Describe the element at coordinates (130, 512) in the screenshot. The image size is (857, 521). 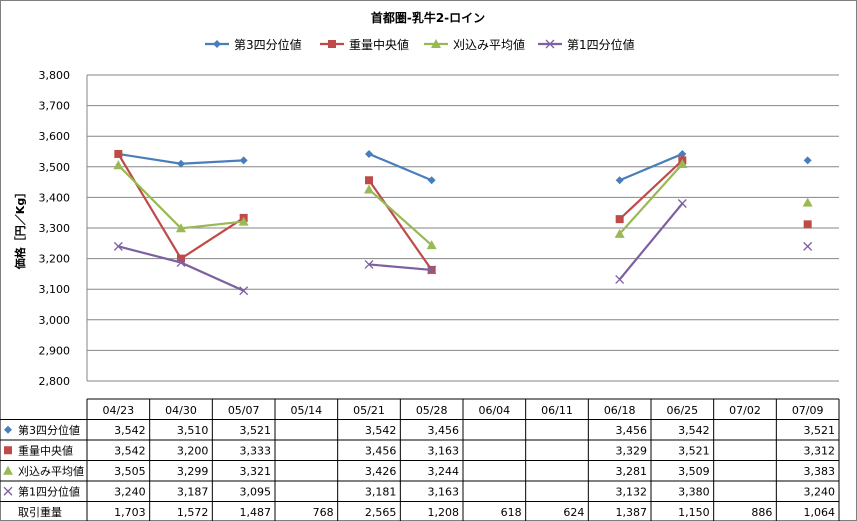
I see `data-label: 1,703` at that location.